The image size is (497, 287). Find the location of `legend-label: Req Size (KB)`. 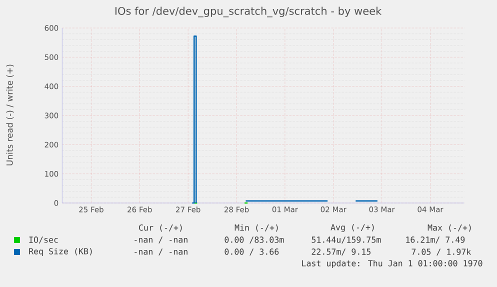

legend-label: Req Size (KB) is located at coordinates (60, 252).